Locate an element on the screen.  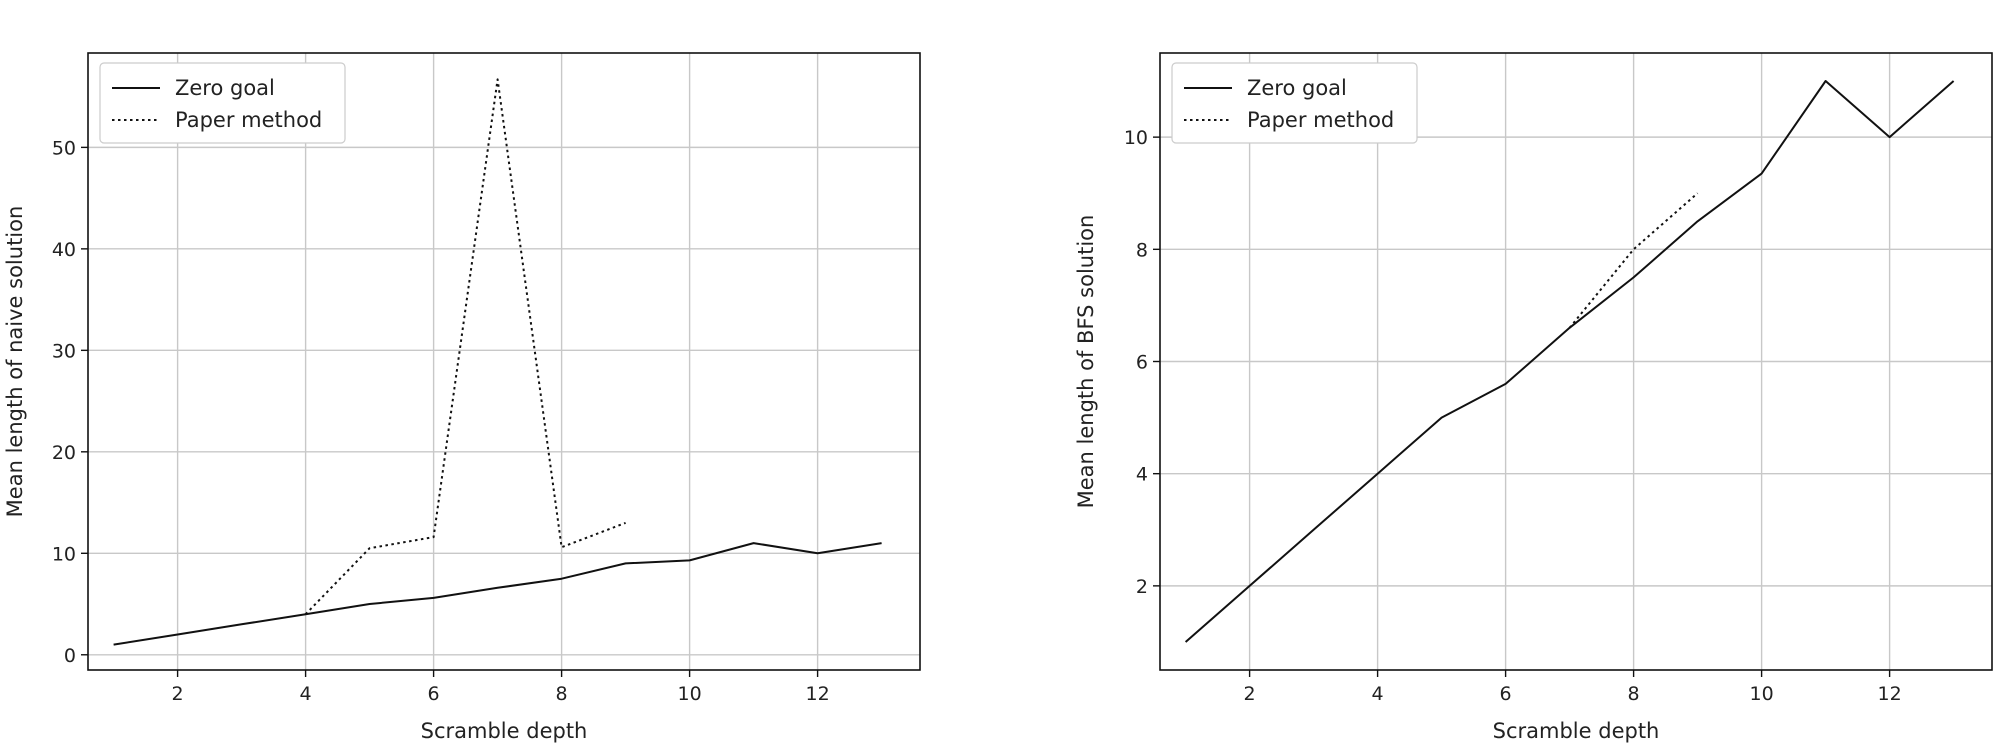
y-tick-label: 30 is located at coordinates (64, 351).